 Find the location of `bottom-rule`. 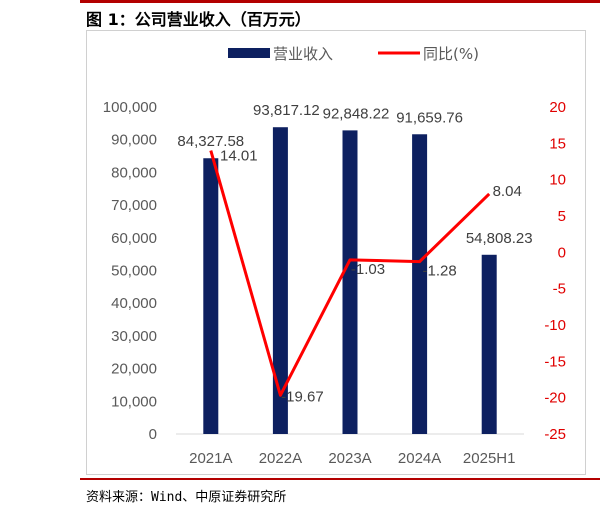

bottom-rule is located at coordinates (340, 479).